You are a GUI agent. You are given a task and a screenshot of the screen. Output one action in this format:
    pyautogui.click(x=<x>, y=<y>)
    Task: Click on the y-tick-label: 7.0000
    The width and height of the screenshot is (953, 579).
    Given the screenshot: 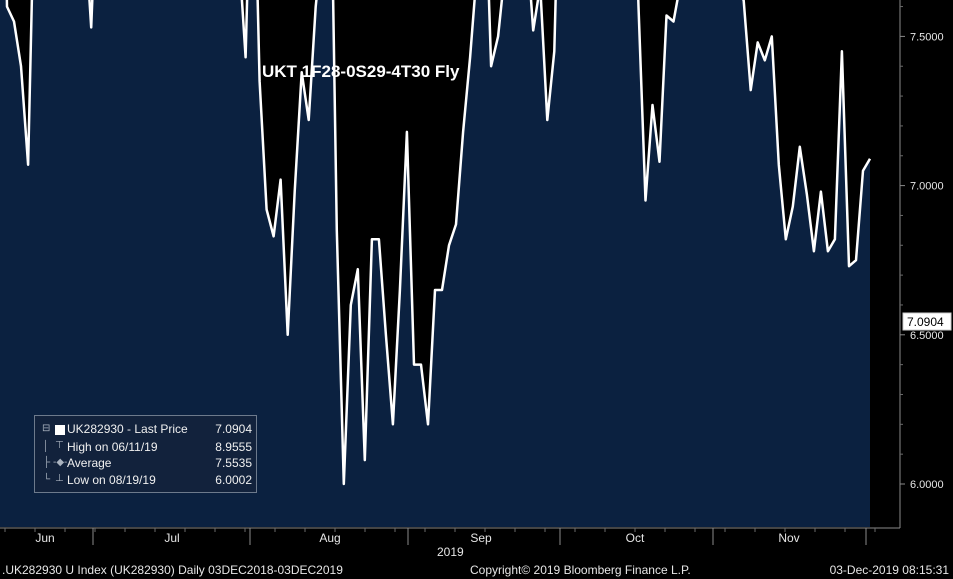 What is the action you would take?
    pyautogui.click(x=927, y=187)
    